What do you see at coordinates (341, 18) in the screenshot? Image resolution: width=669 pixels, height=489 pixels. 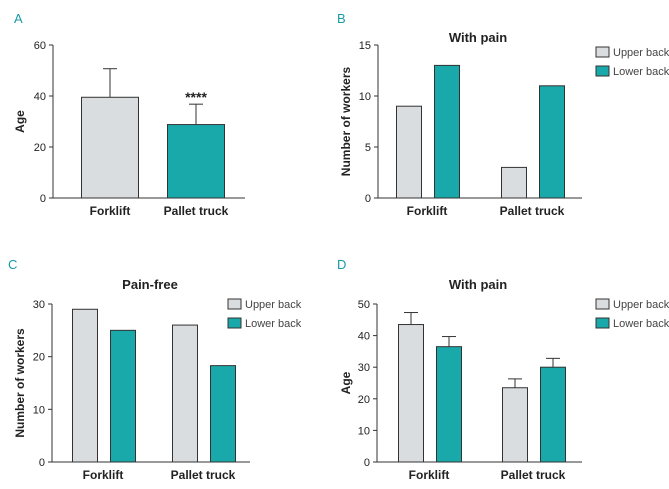 I see `panel-letter: B` at bounding box center [341, 18].